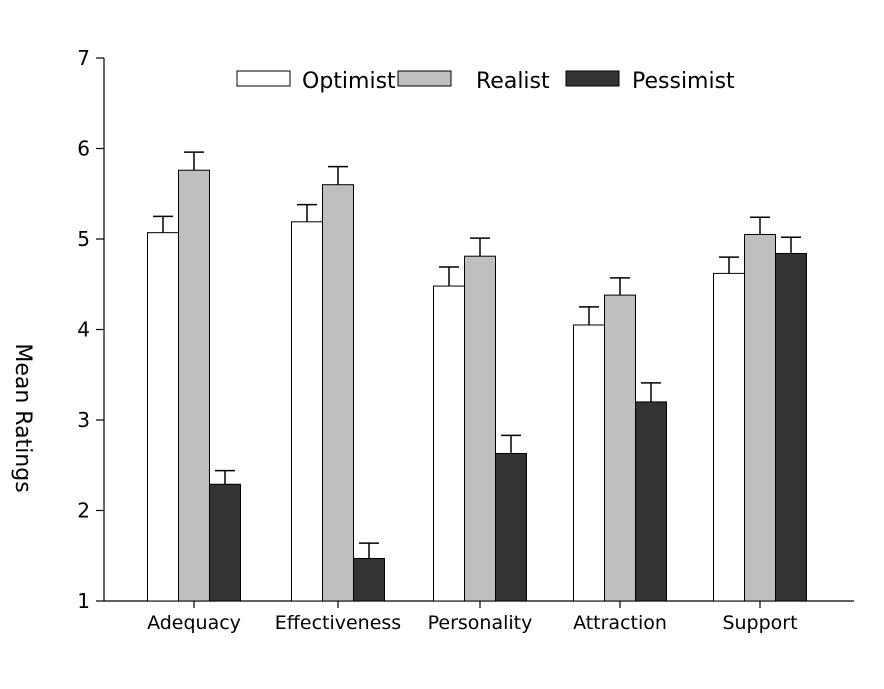  What do you see at coordinates (760, 417) in the screenshot?
I see `bar-realist-support` at bounding box center [760, 417].